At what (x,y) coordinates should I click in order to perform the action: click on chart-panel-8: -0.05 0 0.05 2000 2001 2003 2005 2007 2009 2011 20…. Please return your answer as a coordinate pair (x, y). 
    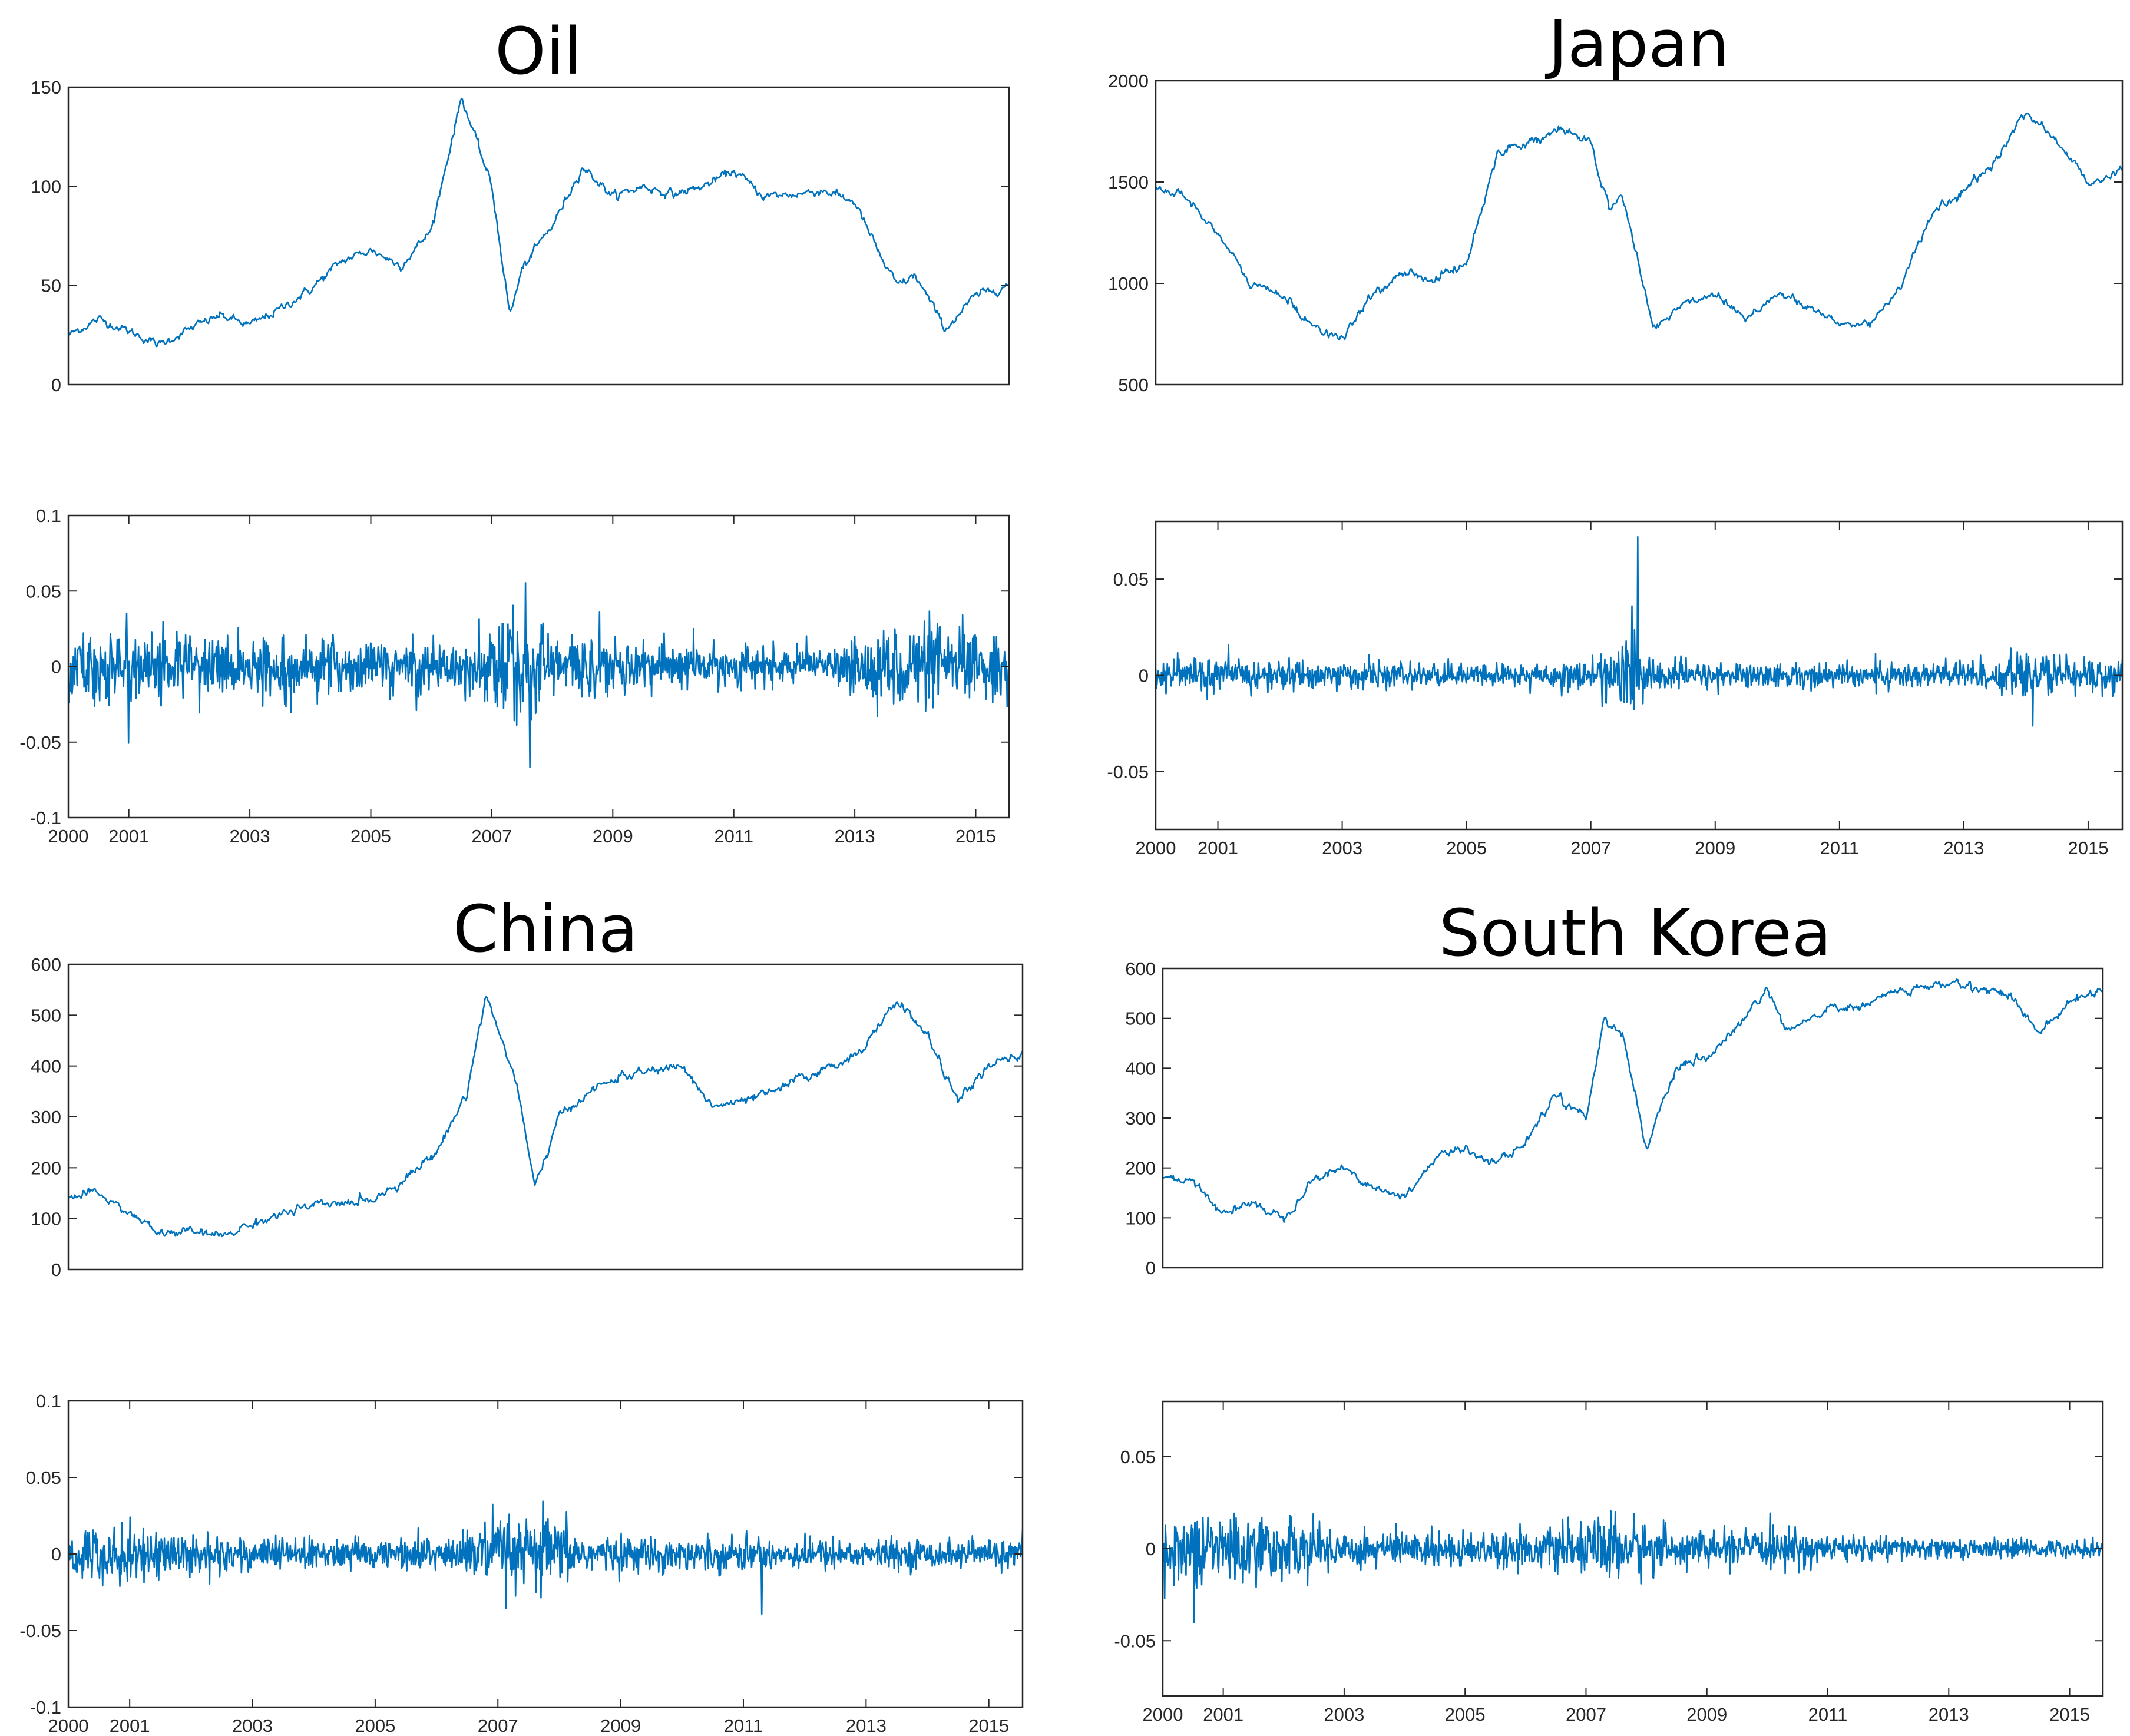
    Looking at the image, I should click on (1609, 1562).